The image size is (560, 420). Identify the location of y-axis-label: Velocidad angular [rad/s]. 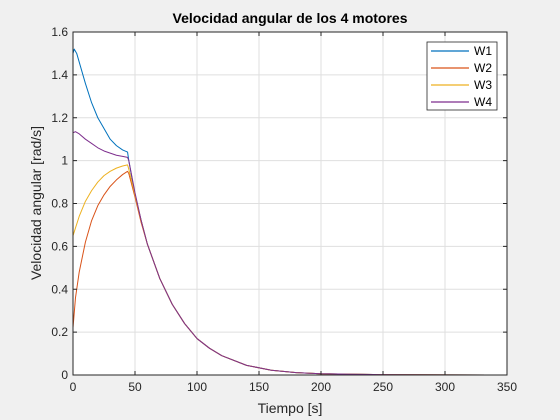
(36, 203).